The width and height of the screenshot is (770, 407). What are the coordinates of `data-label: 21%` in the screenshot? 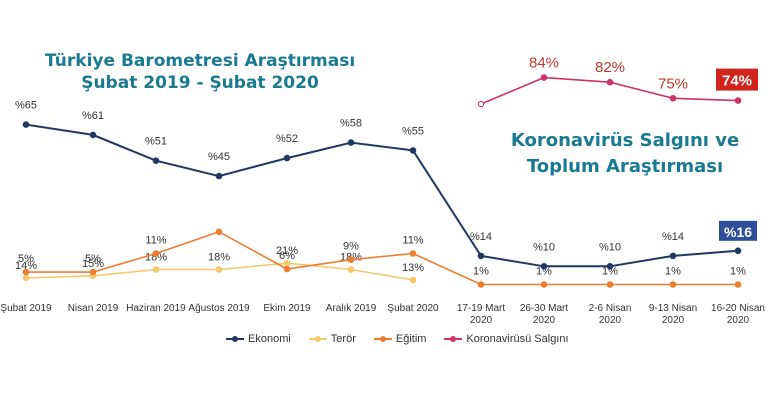 It's located at (287, 251).